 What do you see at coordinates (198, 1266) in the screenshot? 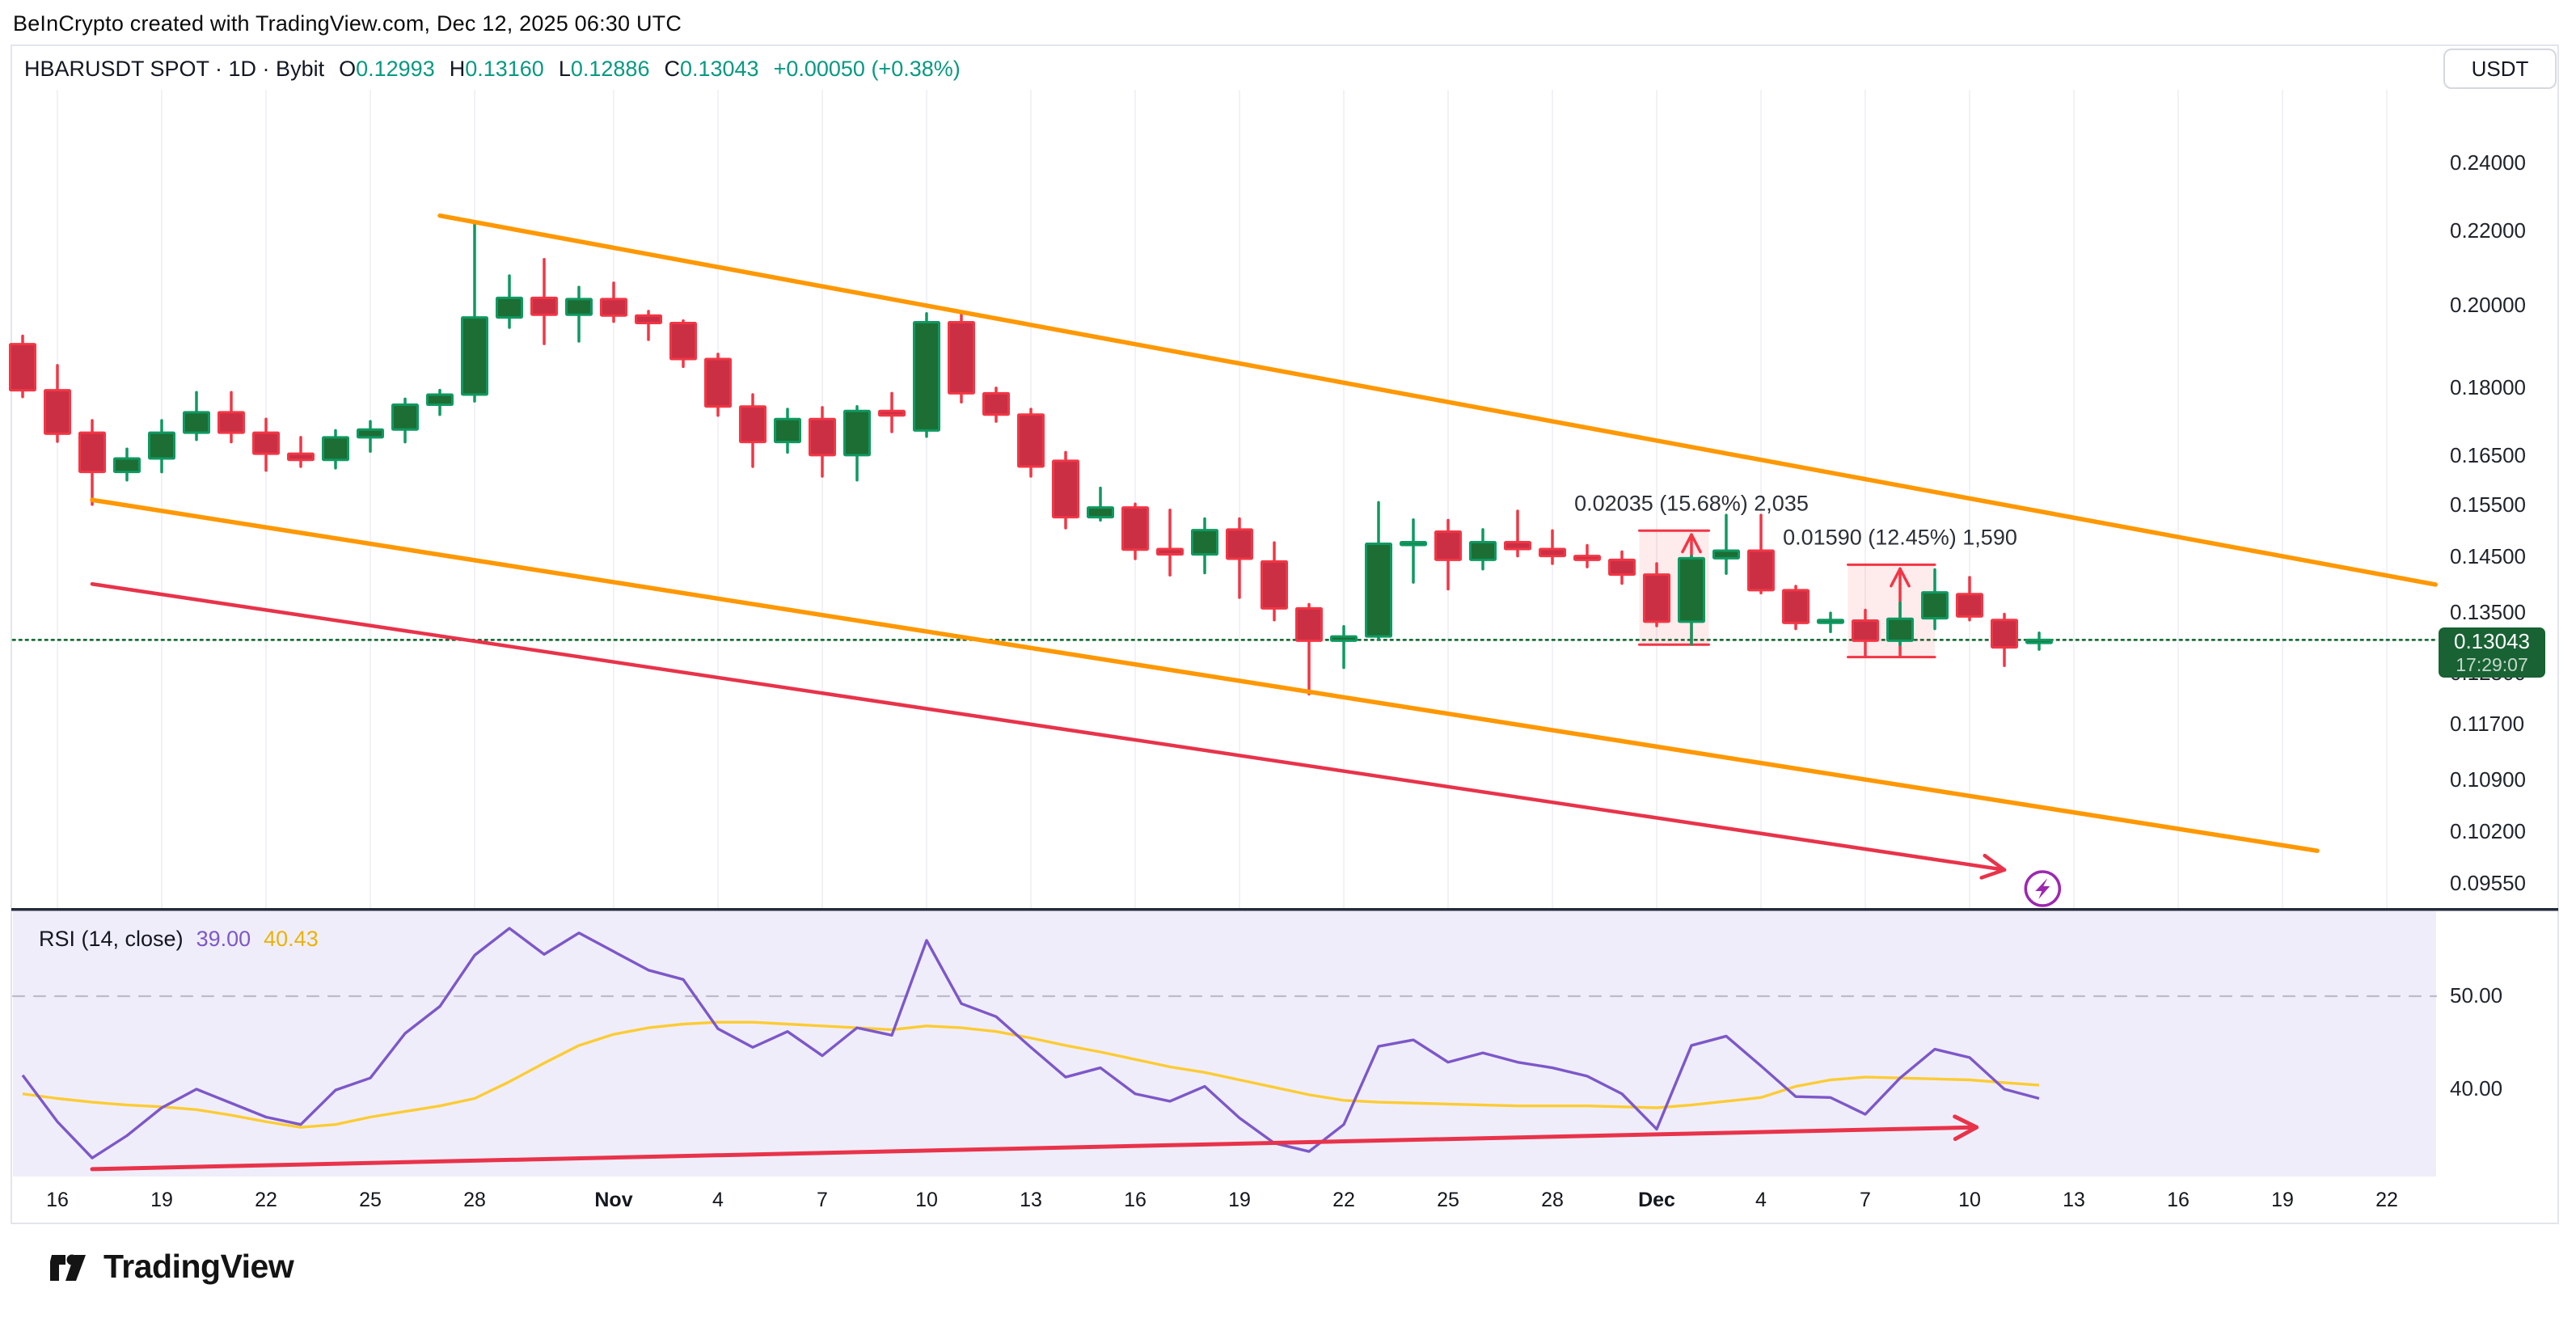
I see `tradingview-logo-text: TradingView` at bounding box center [198, 1266].